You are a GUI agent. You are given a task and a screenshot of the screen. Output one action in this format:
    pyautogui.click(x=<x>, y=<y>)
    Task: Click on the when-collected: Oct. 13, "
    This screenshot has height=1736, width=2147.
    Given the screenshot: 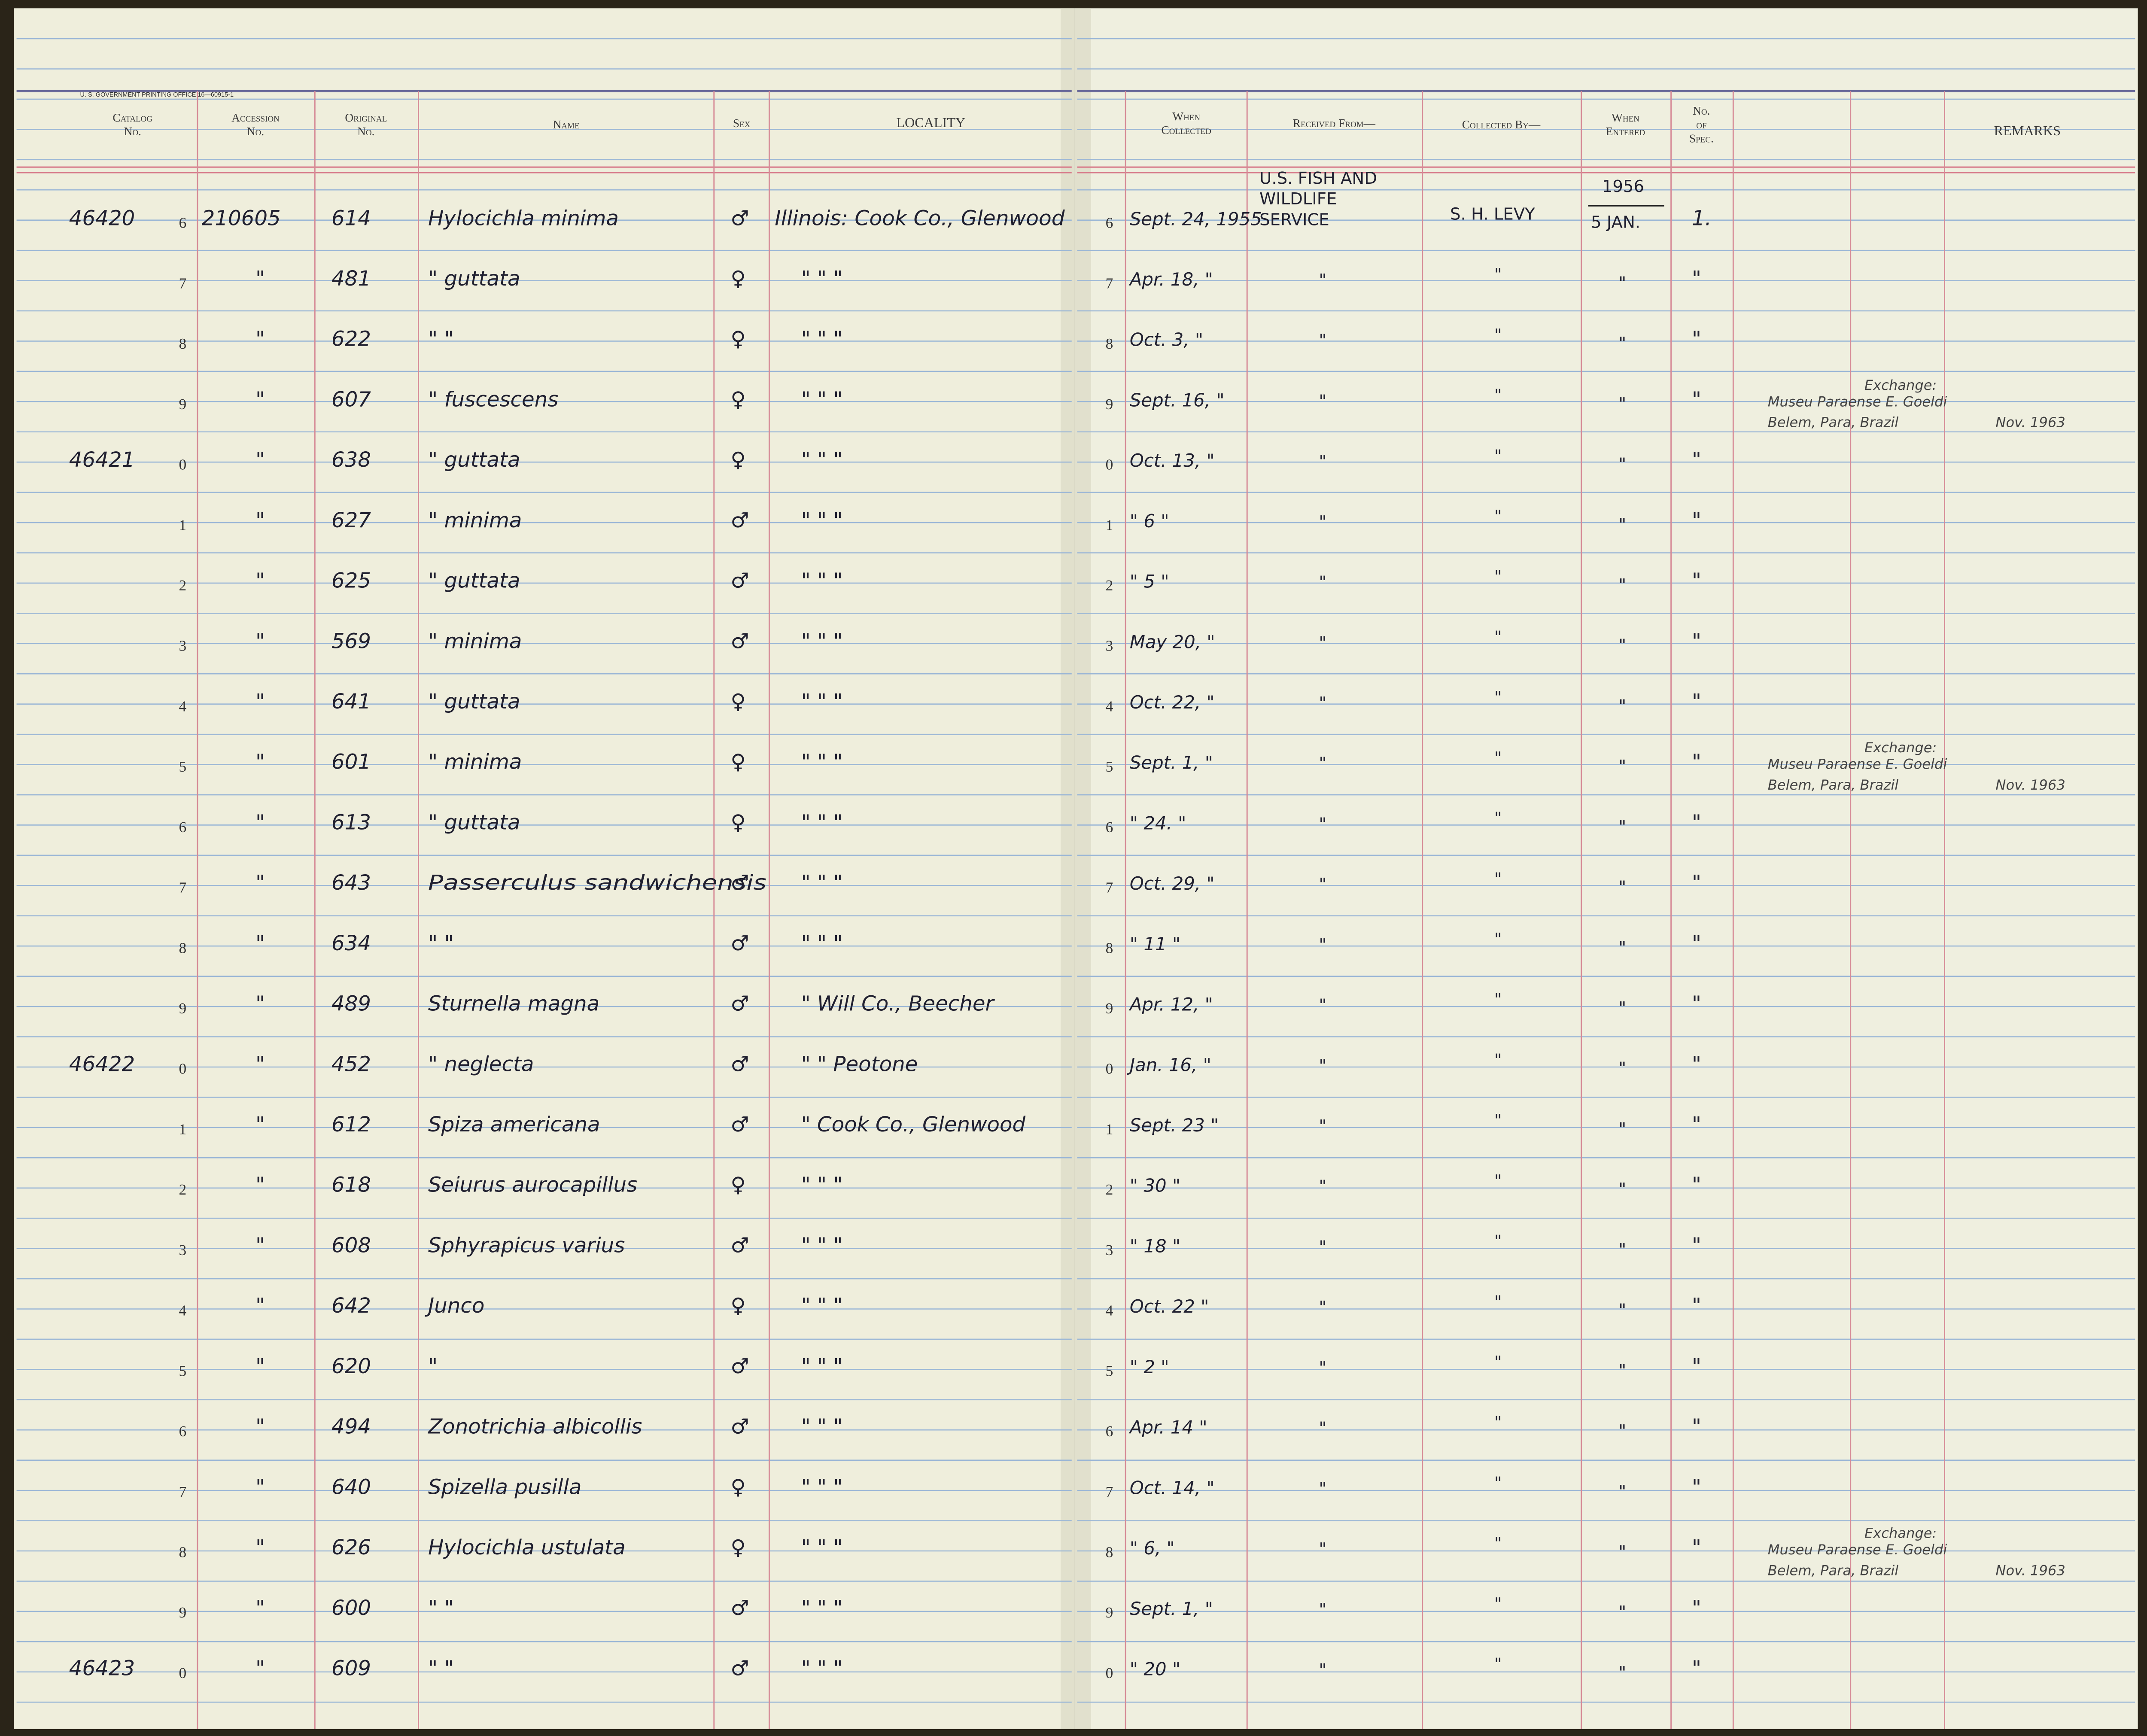 What is the action you would take?
    pyautogui.click(x=1172, y=460)
    